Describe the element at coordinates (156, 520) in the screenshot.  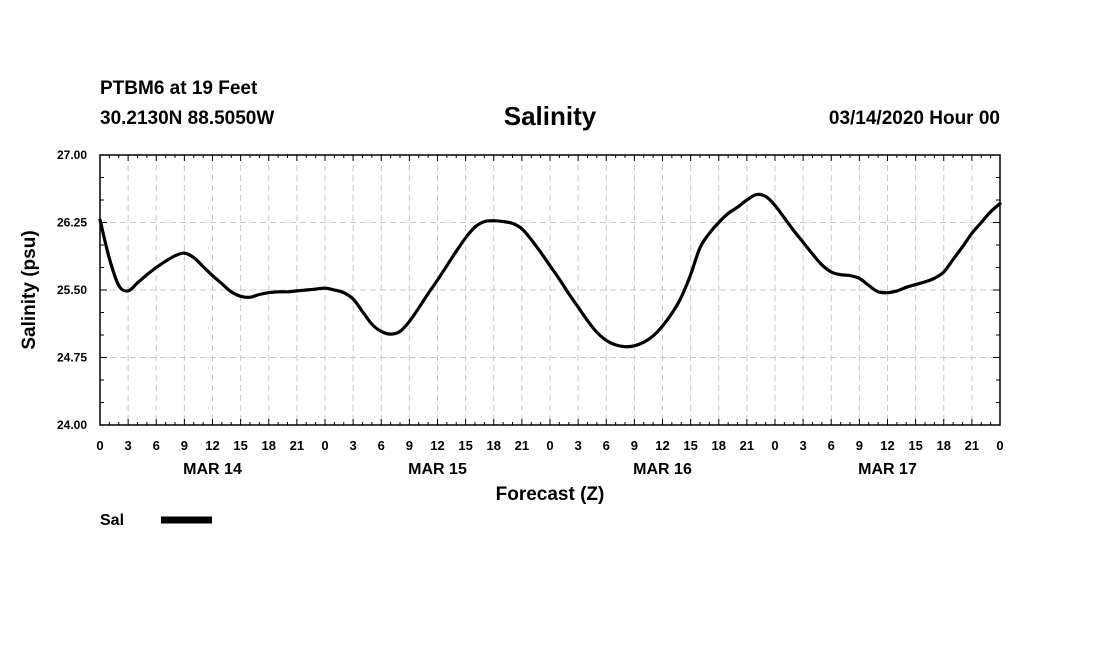
I see `legend: Sal` at that location.